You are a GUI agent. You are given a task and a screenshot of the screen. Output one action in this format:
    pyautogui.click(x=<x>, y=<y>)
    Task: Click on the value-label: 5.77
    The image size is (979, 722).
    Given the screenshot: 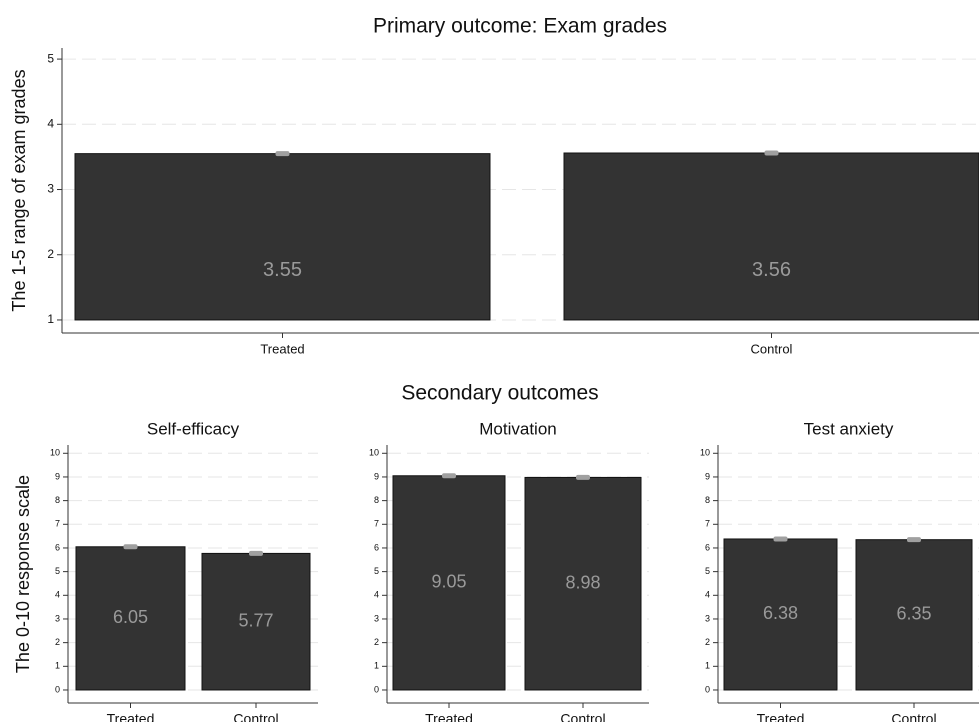 What is the action you would take?
    pyautogui.click(x=255, y=620)
    